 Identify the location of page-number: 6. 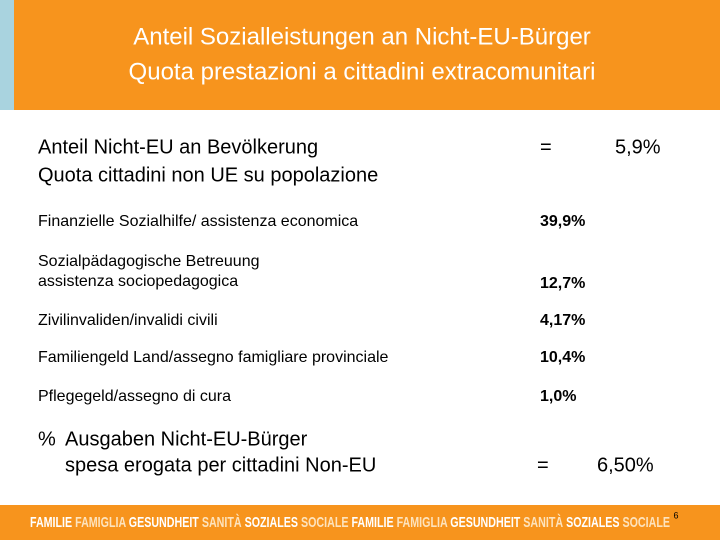
(675, 515).